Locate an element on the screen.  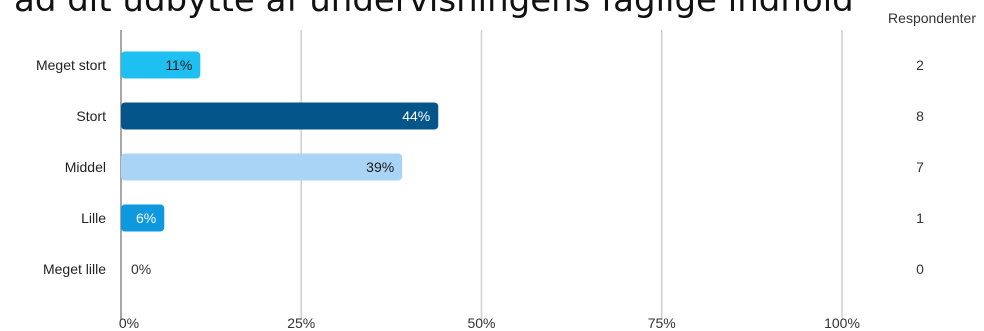
data-label: 0% is located at coordinates (141, 269).